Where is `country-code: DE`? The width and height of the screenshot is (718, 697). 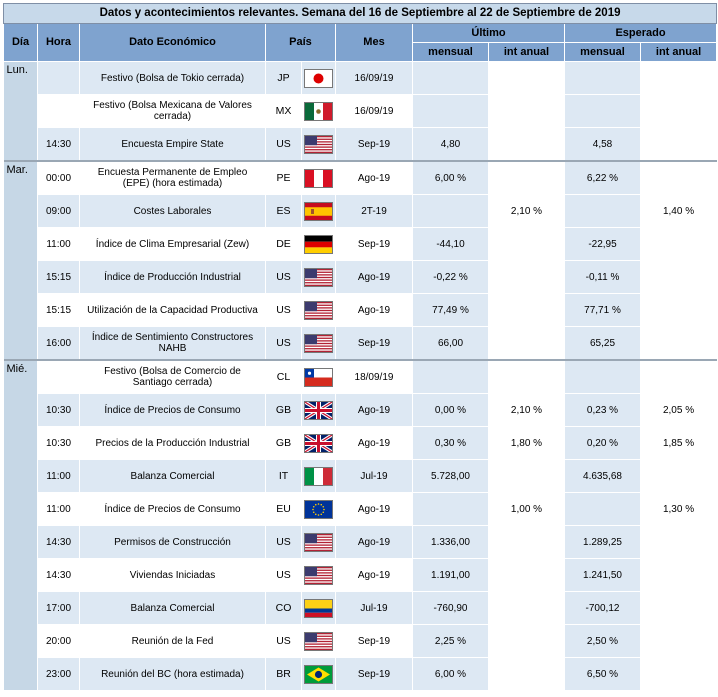 country-code: DE is located at coordinates (283, 244).